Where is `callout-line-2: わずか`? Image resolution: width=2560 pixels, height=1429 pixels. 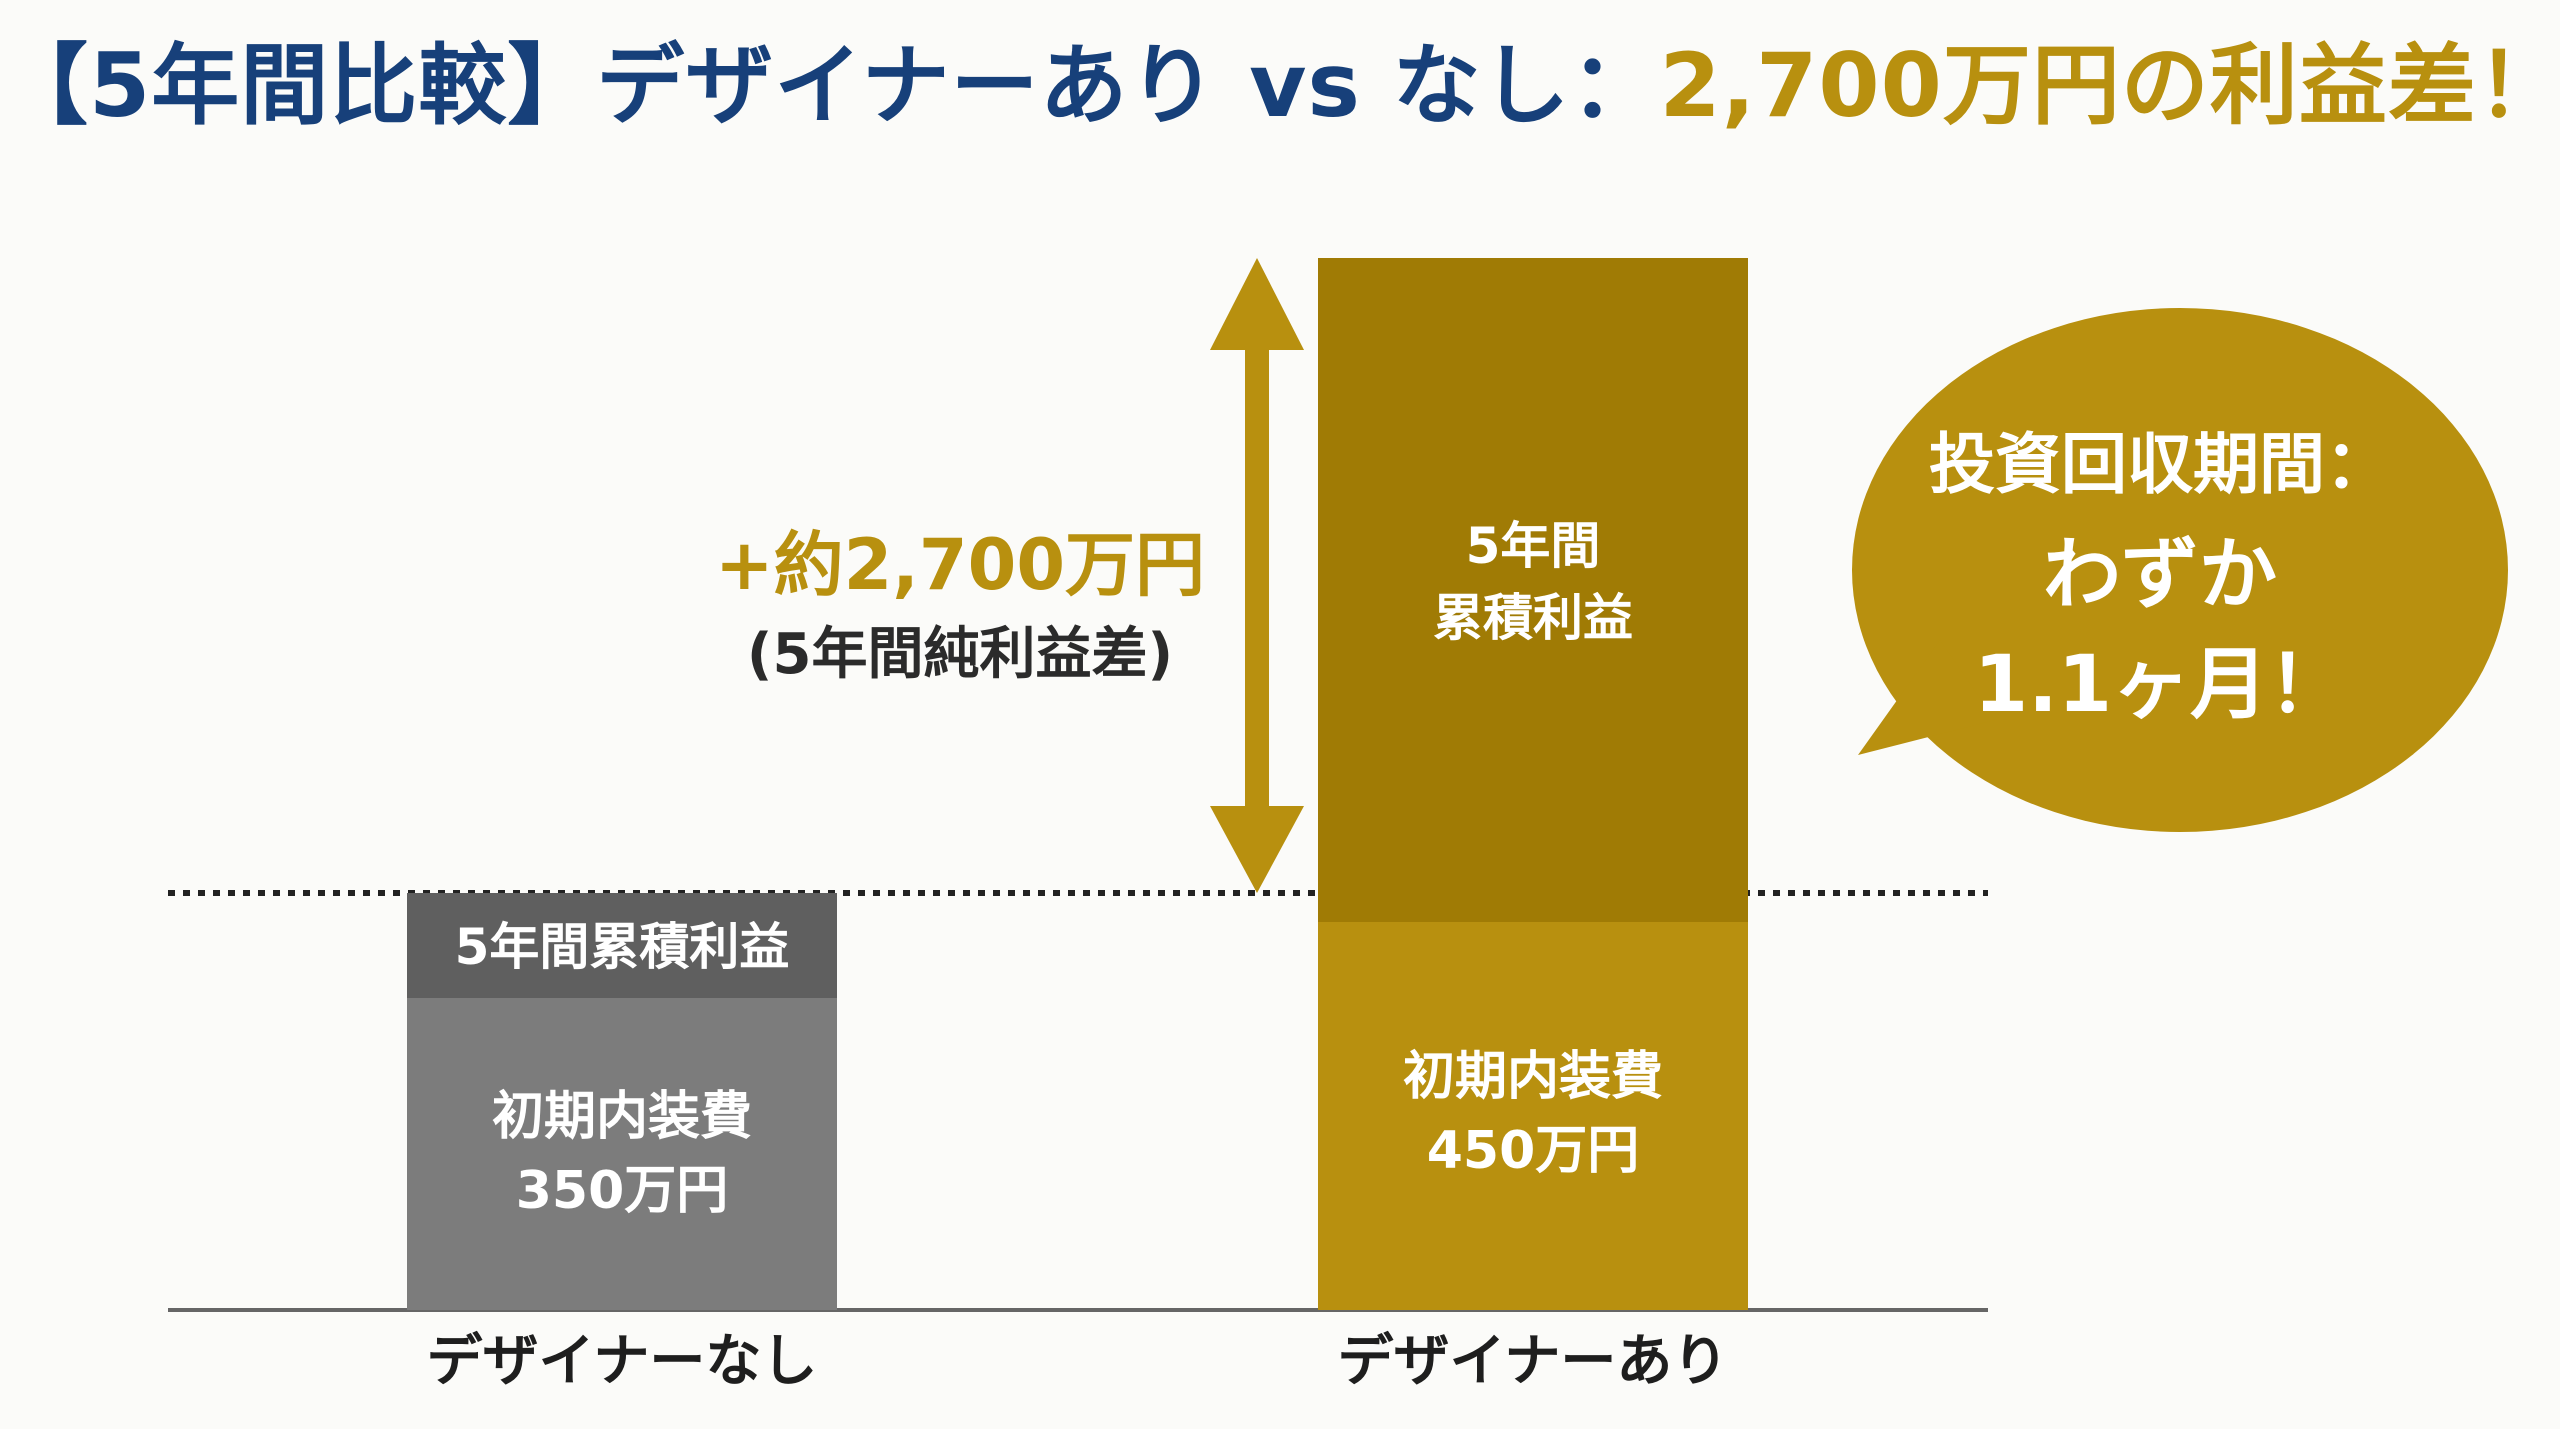 callout-line-2: わずか is located at coordinates (2159, 575).